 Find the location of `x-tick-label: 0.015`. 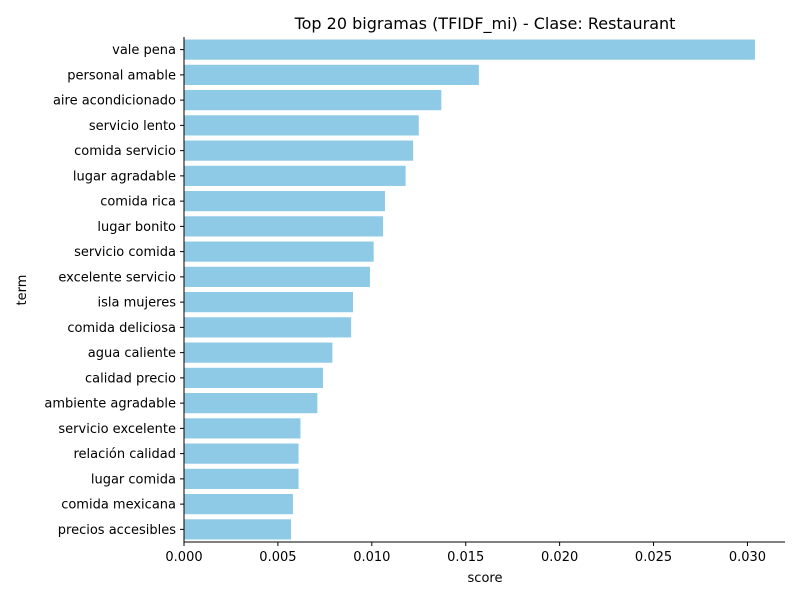

x-tick-label: 0.015 is located at coordinates (465, 557).